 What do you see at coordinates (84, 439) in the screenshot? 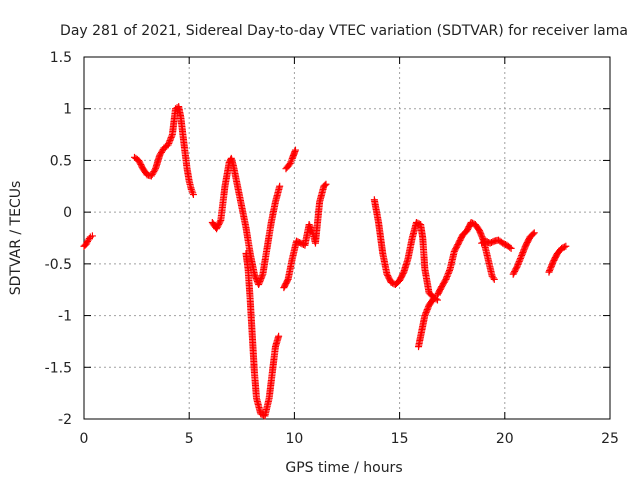
I see `x-tick-label: 0` at bounding box center [84, 439].